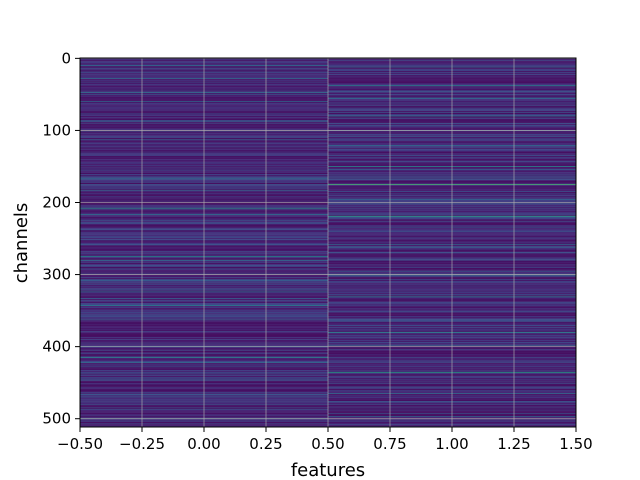 The image size is (640, 480). I want to click on y-tick-label: 400, so click(56, 347).